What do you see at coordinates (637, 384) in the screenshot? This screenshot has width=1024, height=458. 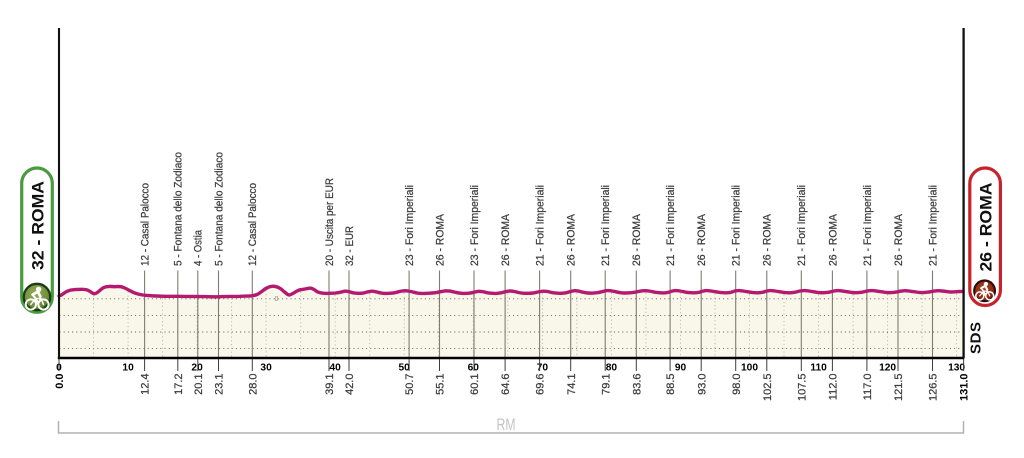 I see `svg-text: 83.6` at bounding box center [637, 384].